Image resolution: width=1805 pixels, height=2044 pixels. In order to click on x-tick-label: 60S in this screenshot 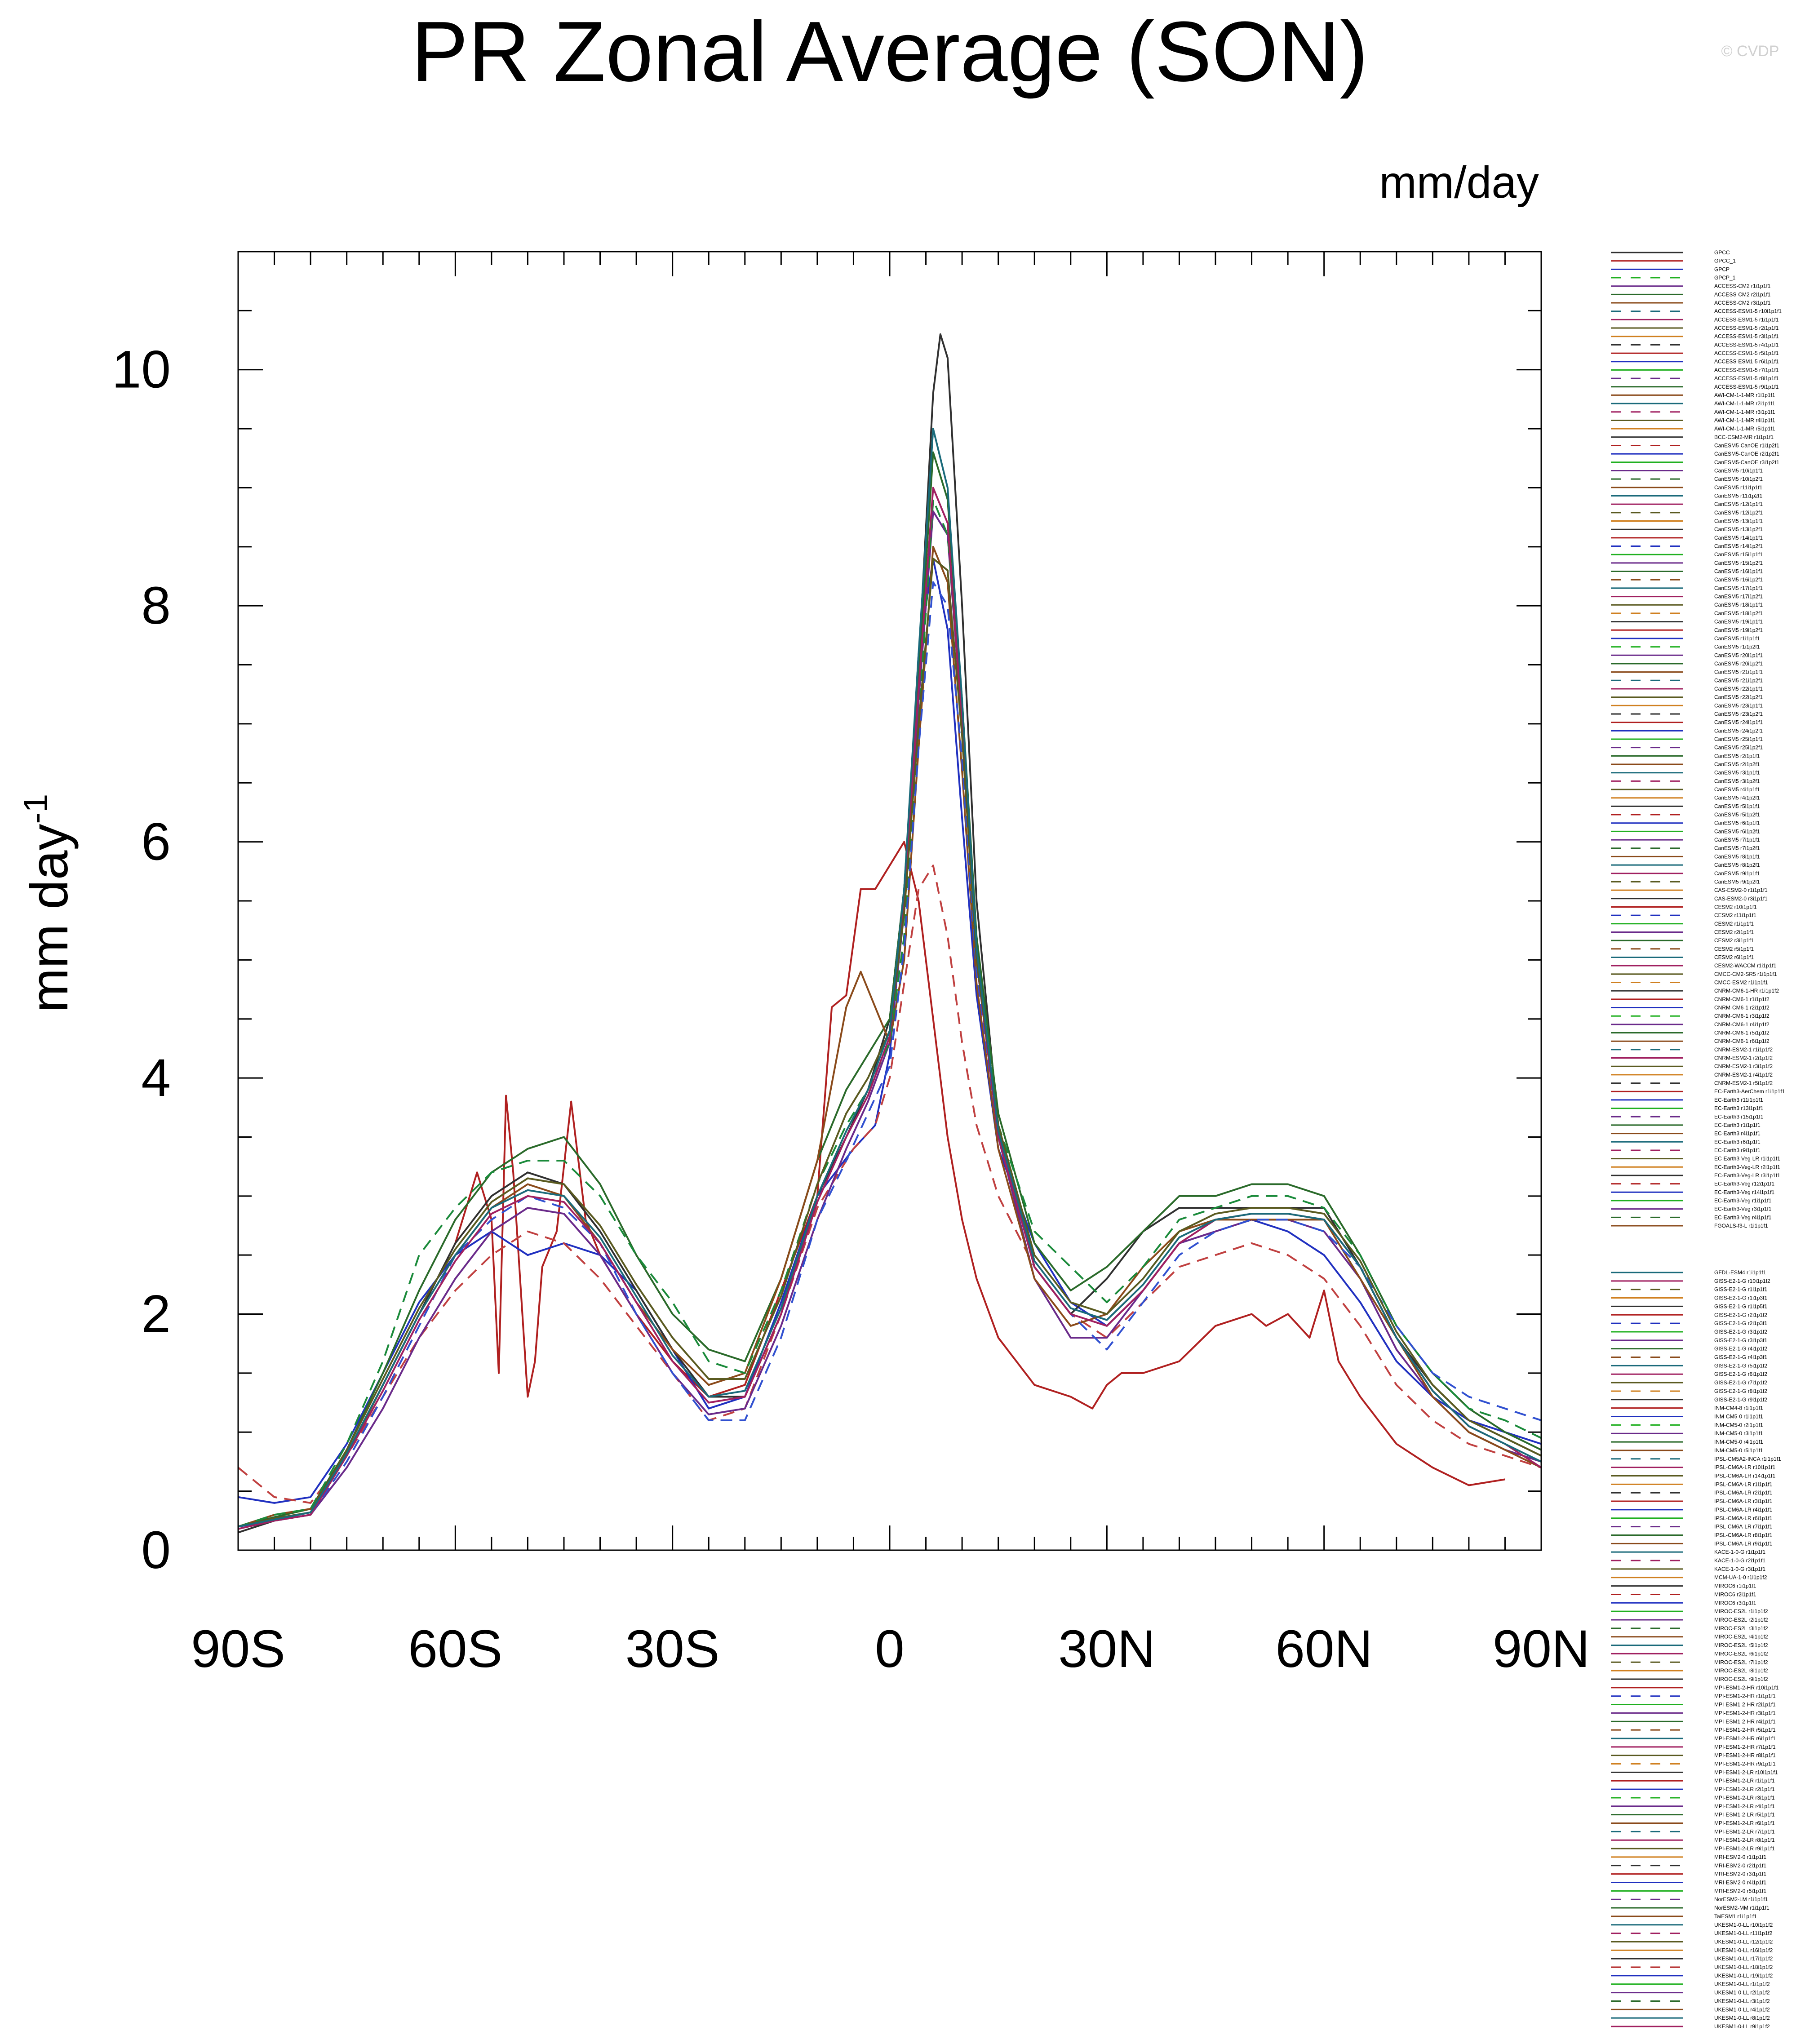, I will do `click(455, 1649)`.